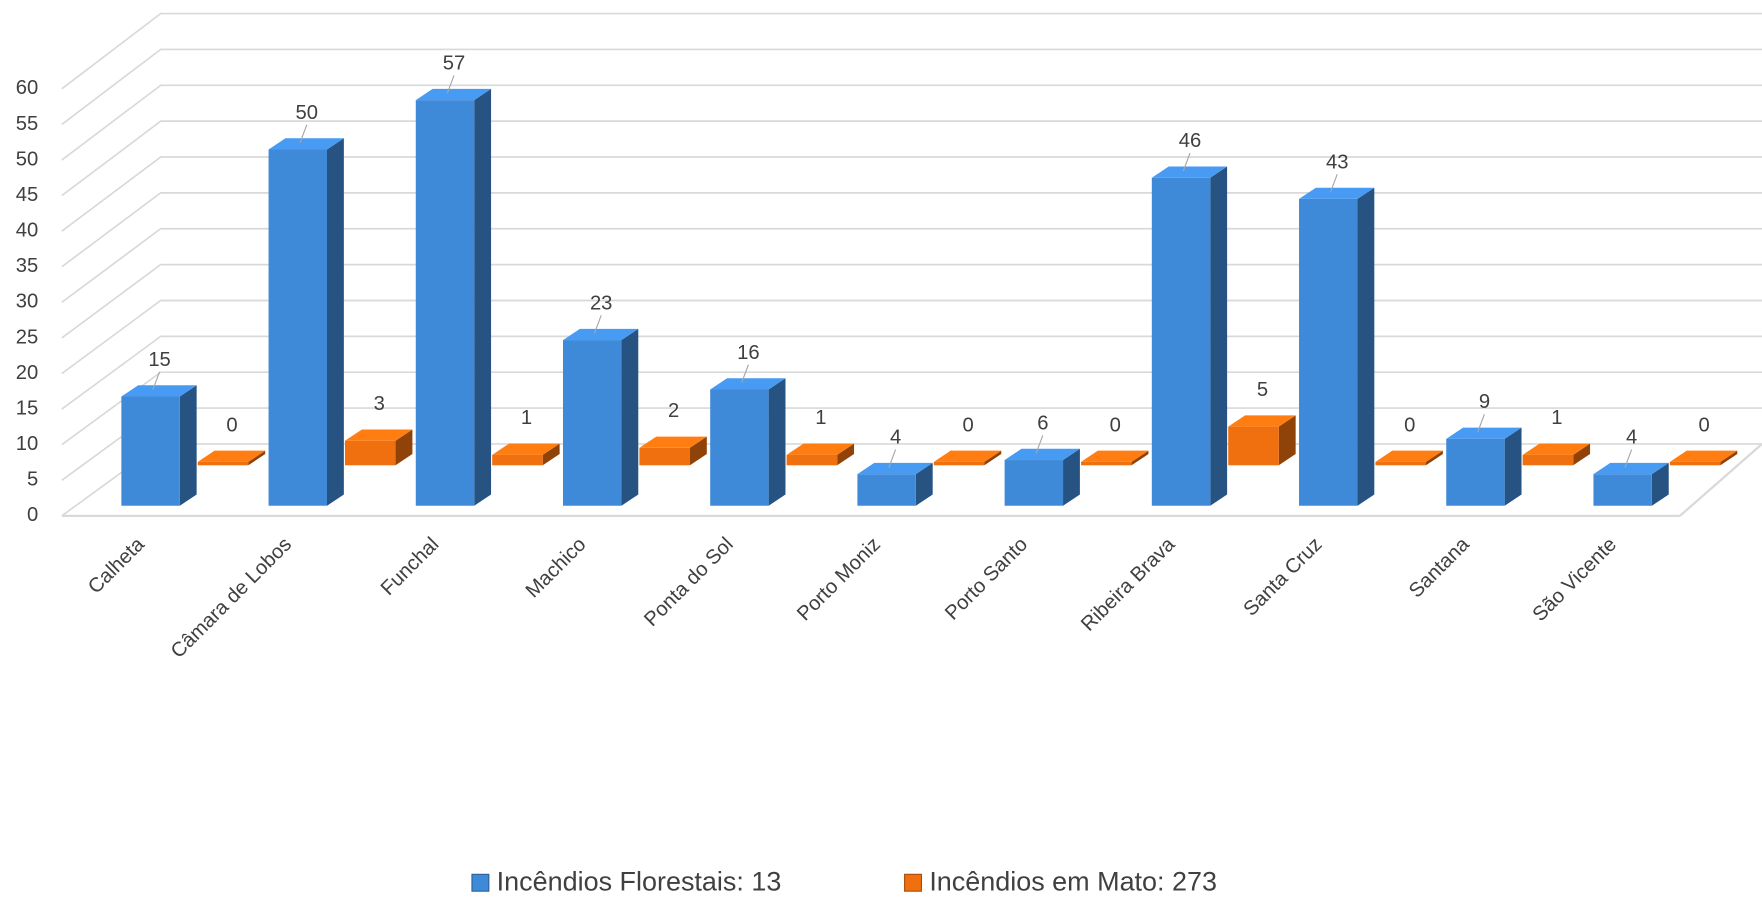  Describe the element at coordinates (1042, 423) in the screenshot. I see `data-label: 6` at that location.